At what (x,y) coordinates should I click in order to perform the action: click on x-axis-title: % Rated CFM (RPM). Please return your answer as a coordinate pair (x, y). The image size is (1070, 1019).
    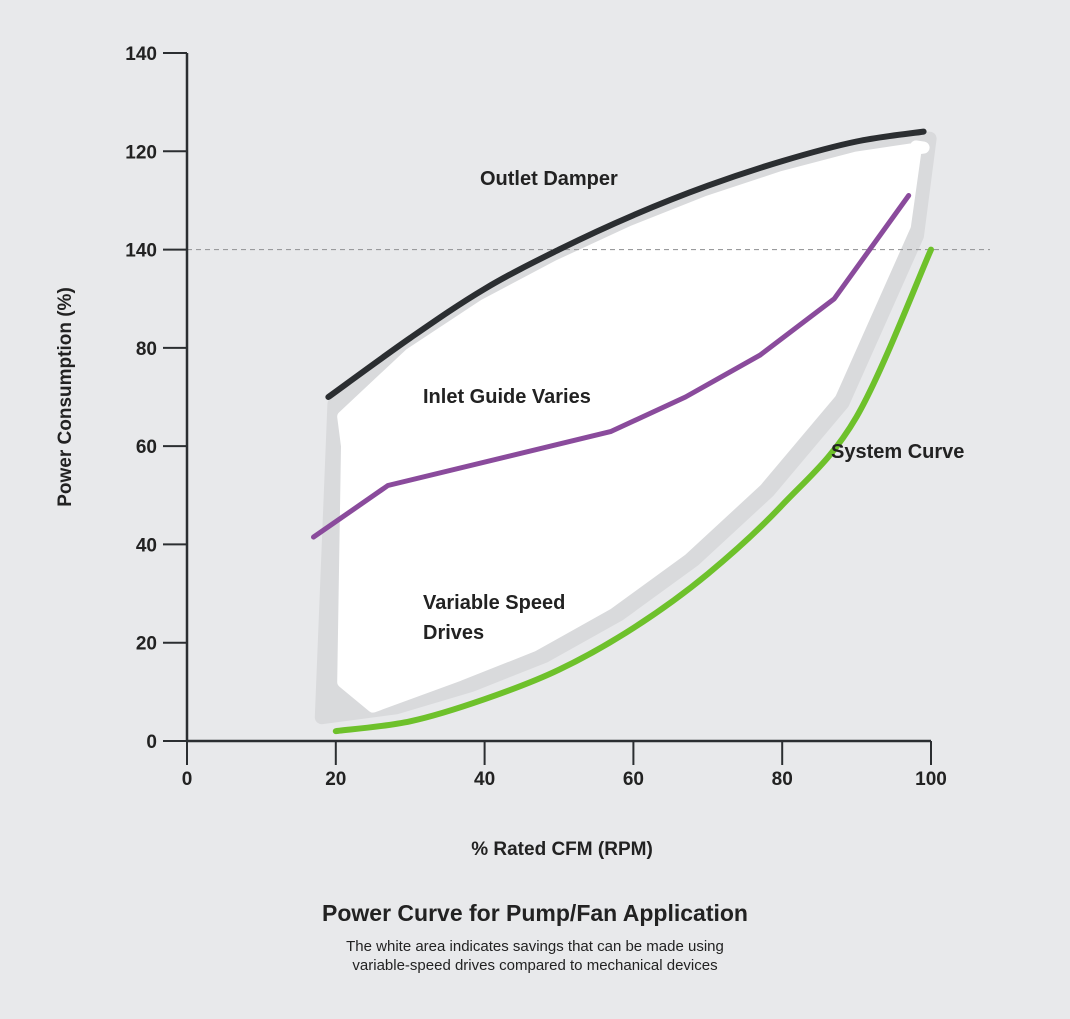
    Looking at the image, I should click on (562, 849).